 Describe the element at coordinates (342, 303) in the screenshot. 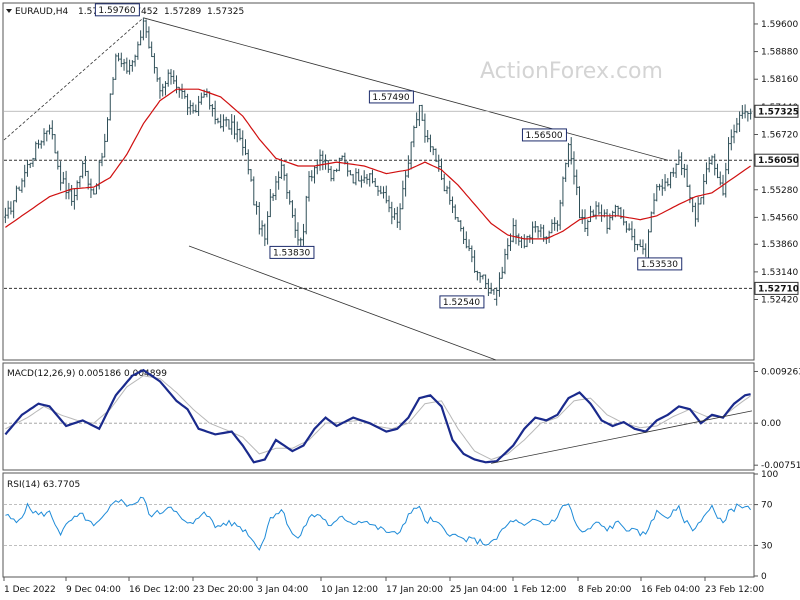

I see `lower-channel-line` at that location.